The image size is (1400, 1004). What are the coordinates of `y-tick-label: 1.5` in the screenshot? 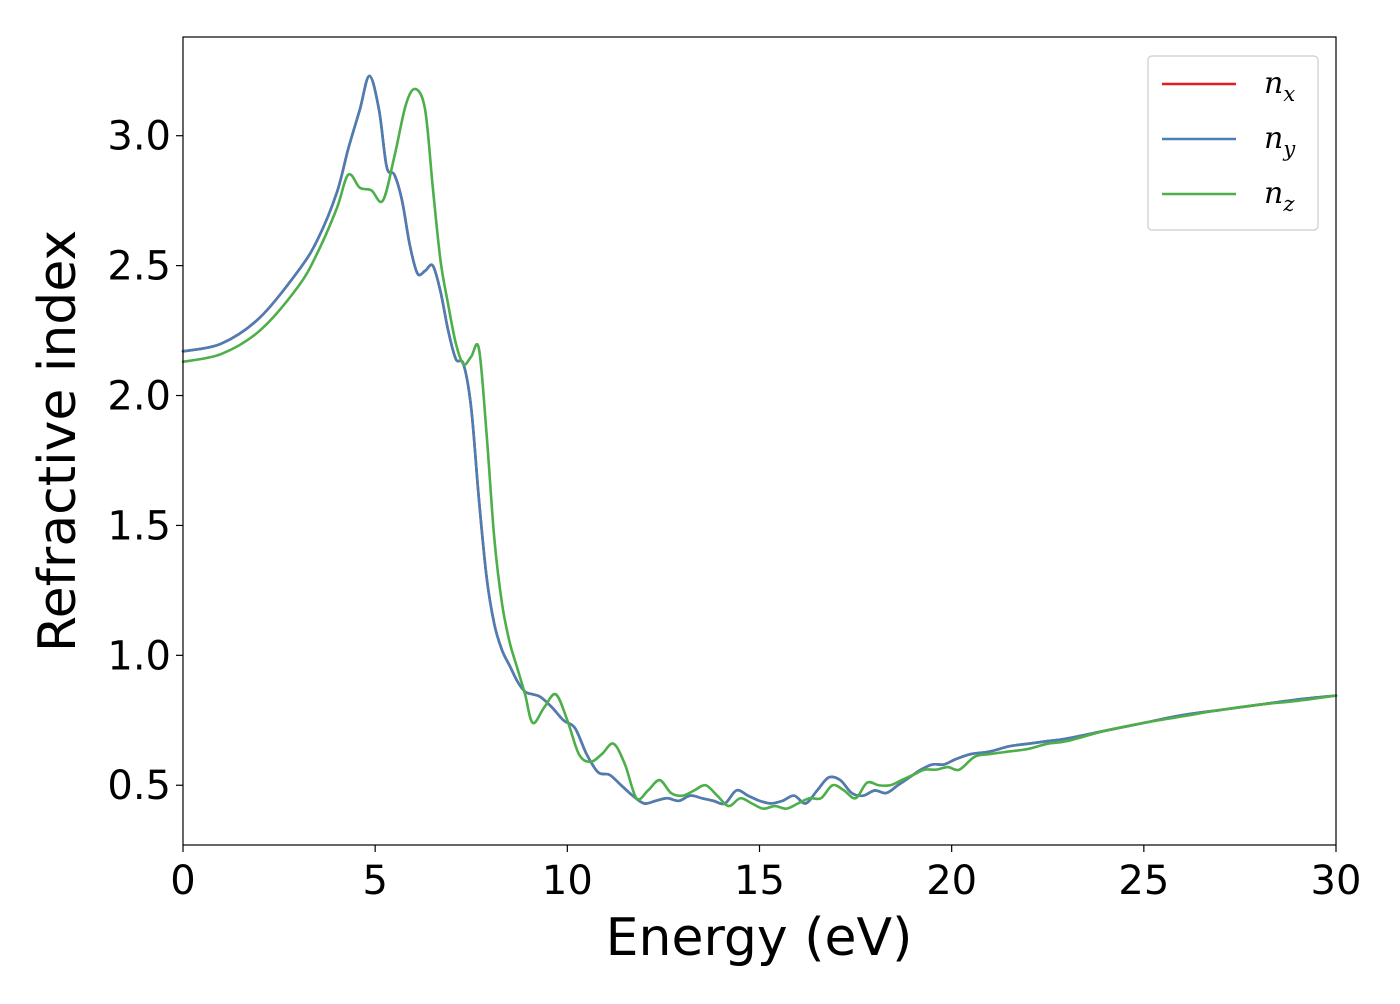 It's located at (139, 526).